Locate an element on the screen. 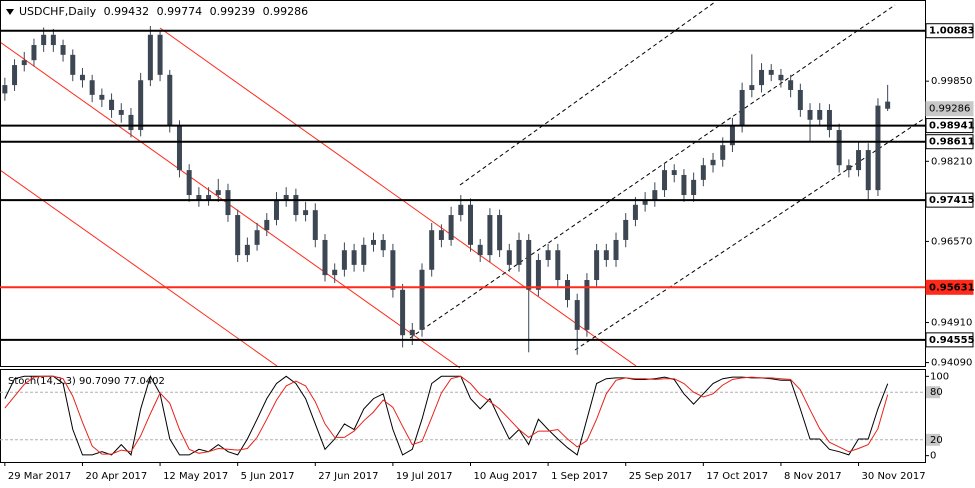 This screenshot has width=975, height=488. indicator-tick-box is located at coordinates (933, 392).